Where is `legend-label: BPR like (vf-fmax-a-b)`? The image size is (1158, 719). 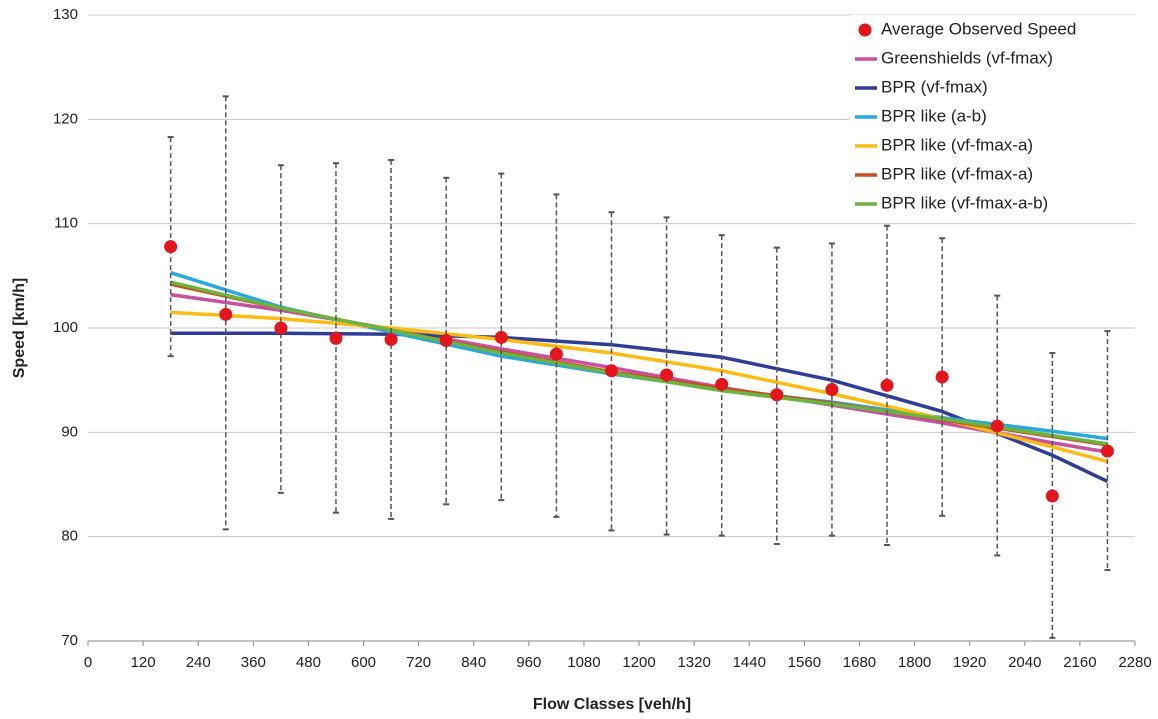 legend-label: BPR like (vf-fmax-a-b) is located at coordinates (964, 202).